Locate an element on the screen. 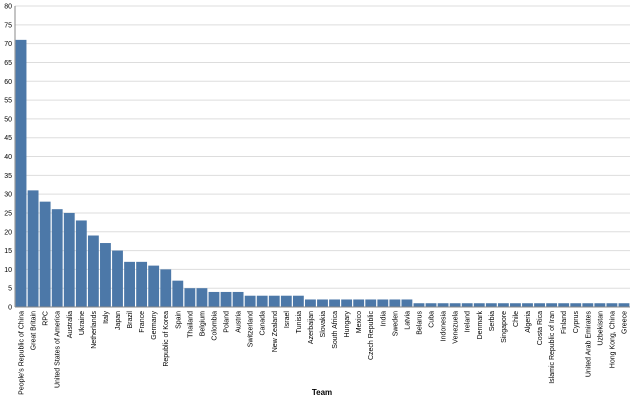 The image size is (640, 400). y-tick-label: 80 is located at coordinates (8, 7).